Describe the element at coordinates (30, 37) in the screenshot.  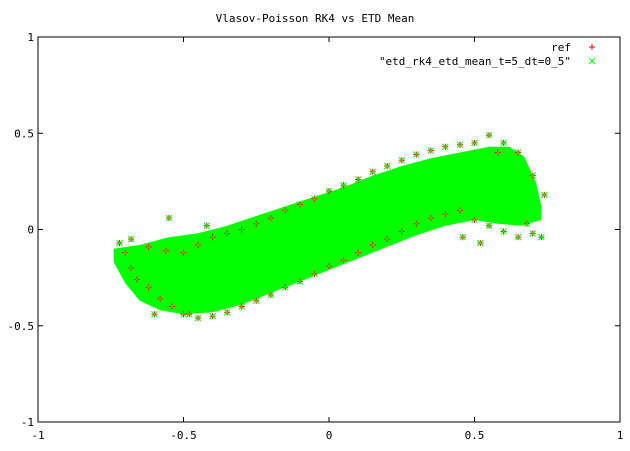
I see `y-tick-label: 1` at that location.